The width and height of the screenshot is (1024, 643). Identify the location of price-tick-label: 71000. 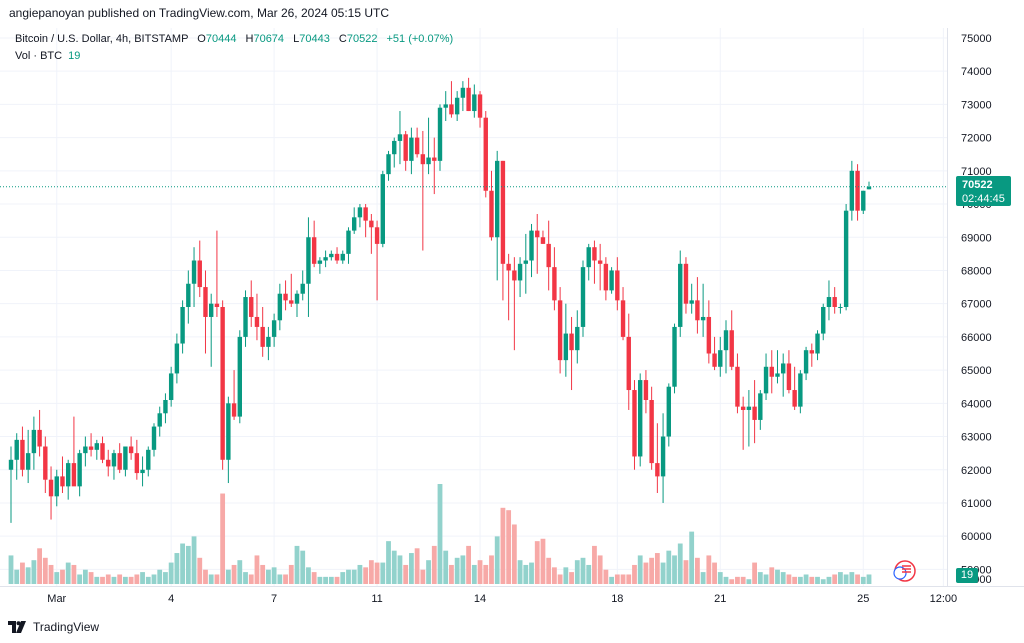
(976, 172).